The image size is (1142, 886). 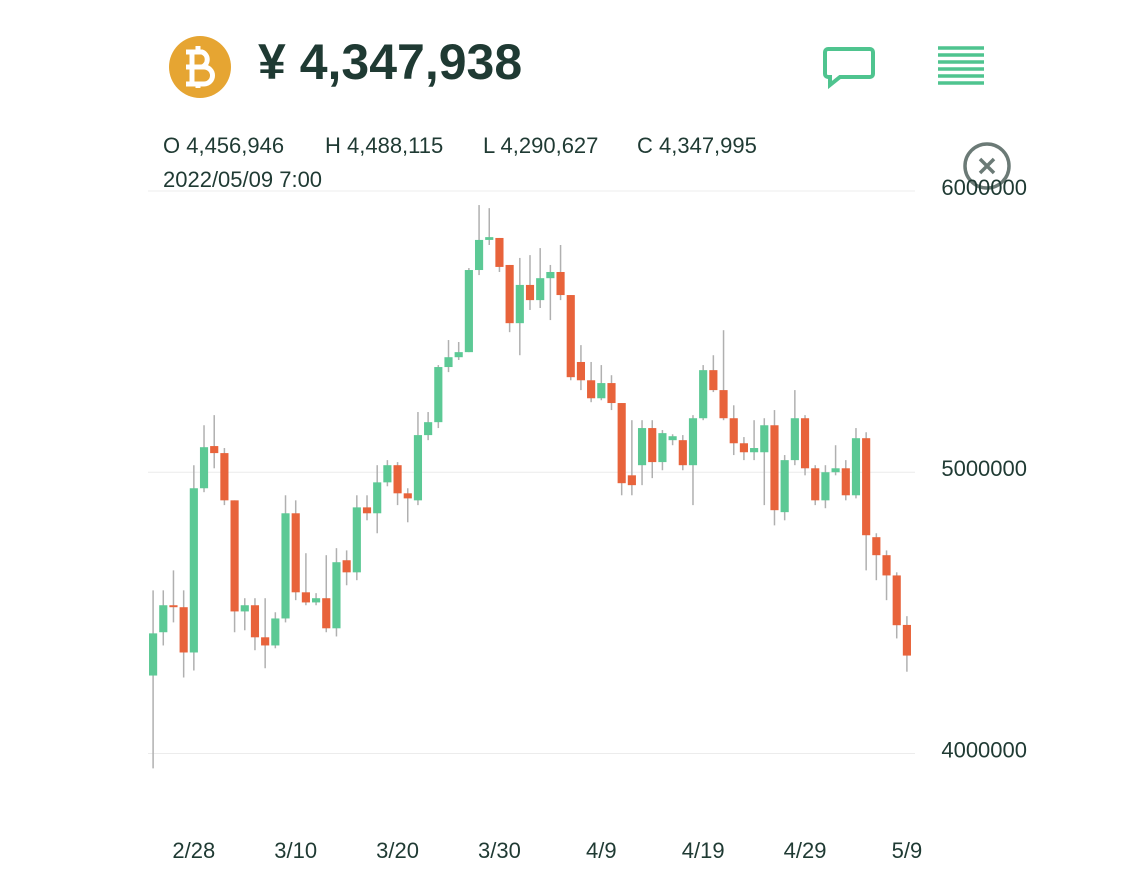 What do you see at coordinates (200, 67) in the screenshot?
I see `bitcoin-glyph` at bounding box center [200, 67].